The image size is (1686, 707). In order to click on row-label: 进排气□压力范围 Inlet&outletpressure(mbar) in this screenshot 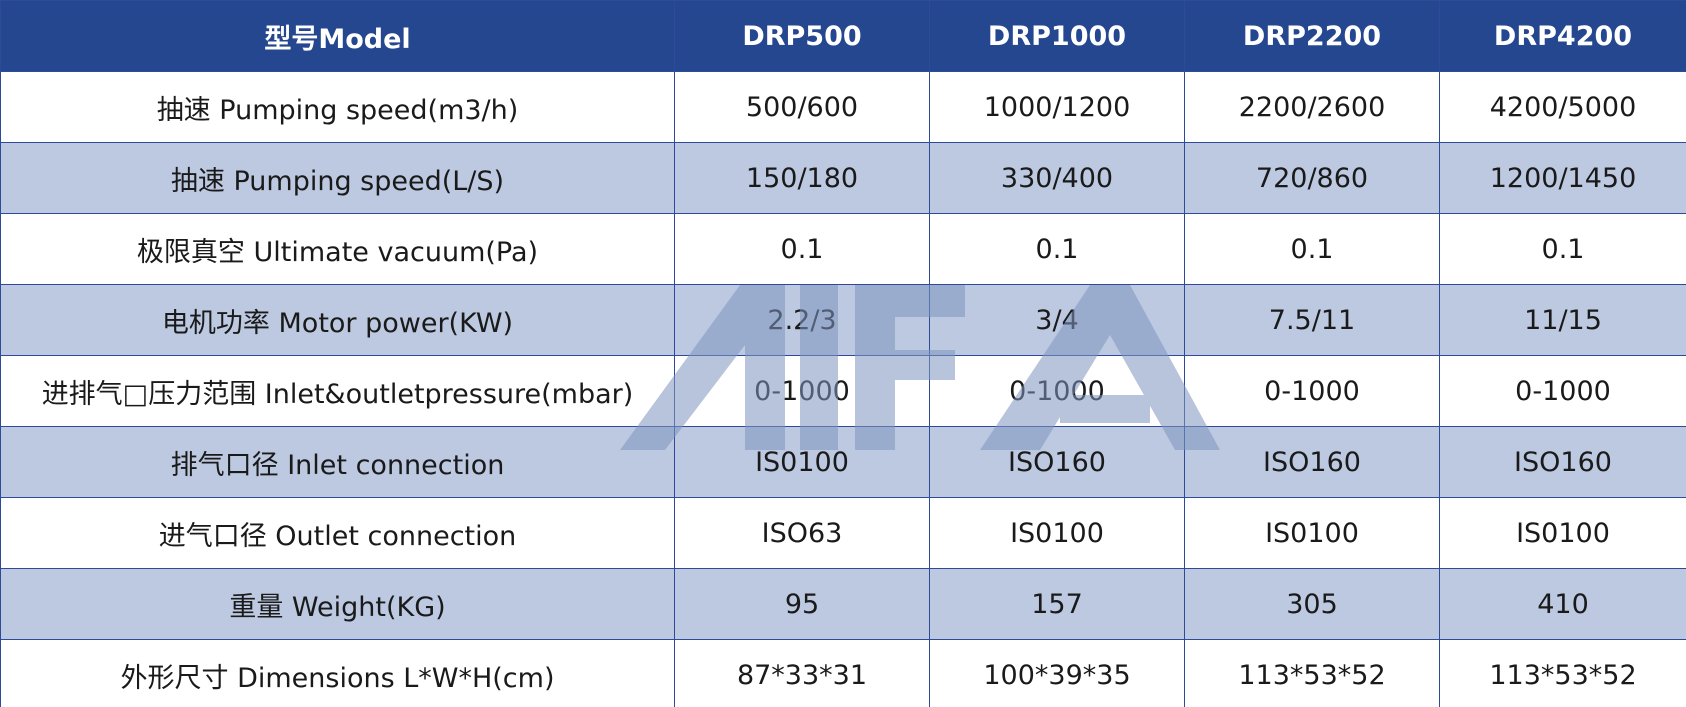, I will do `click(337, 391)`.